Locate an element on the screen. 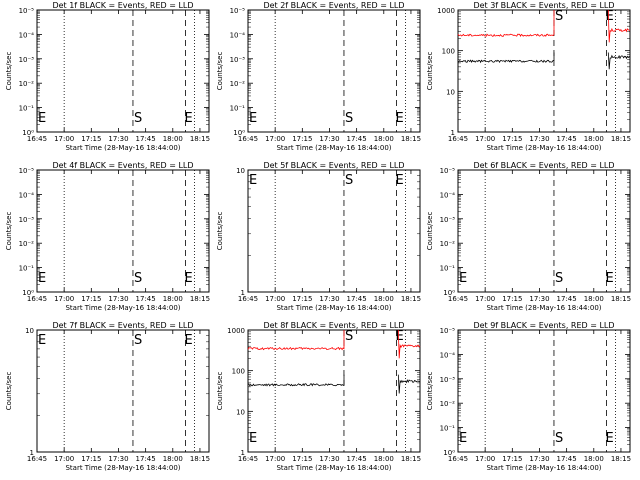  panel-title: Det 4f BLACK = Events, RED = LLD is located at coordinates (122, 165).